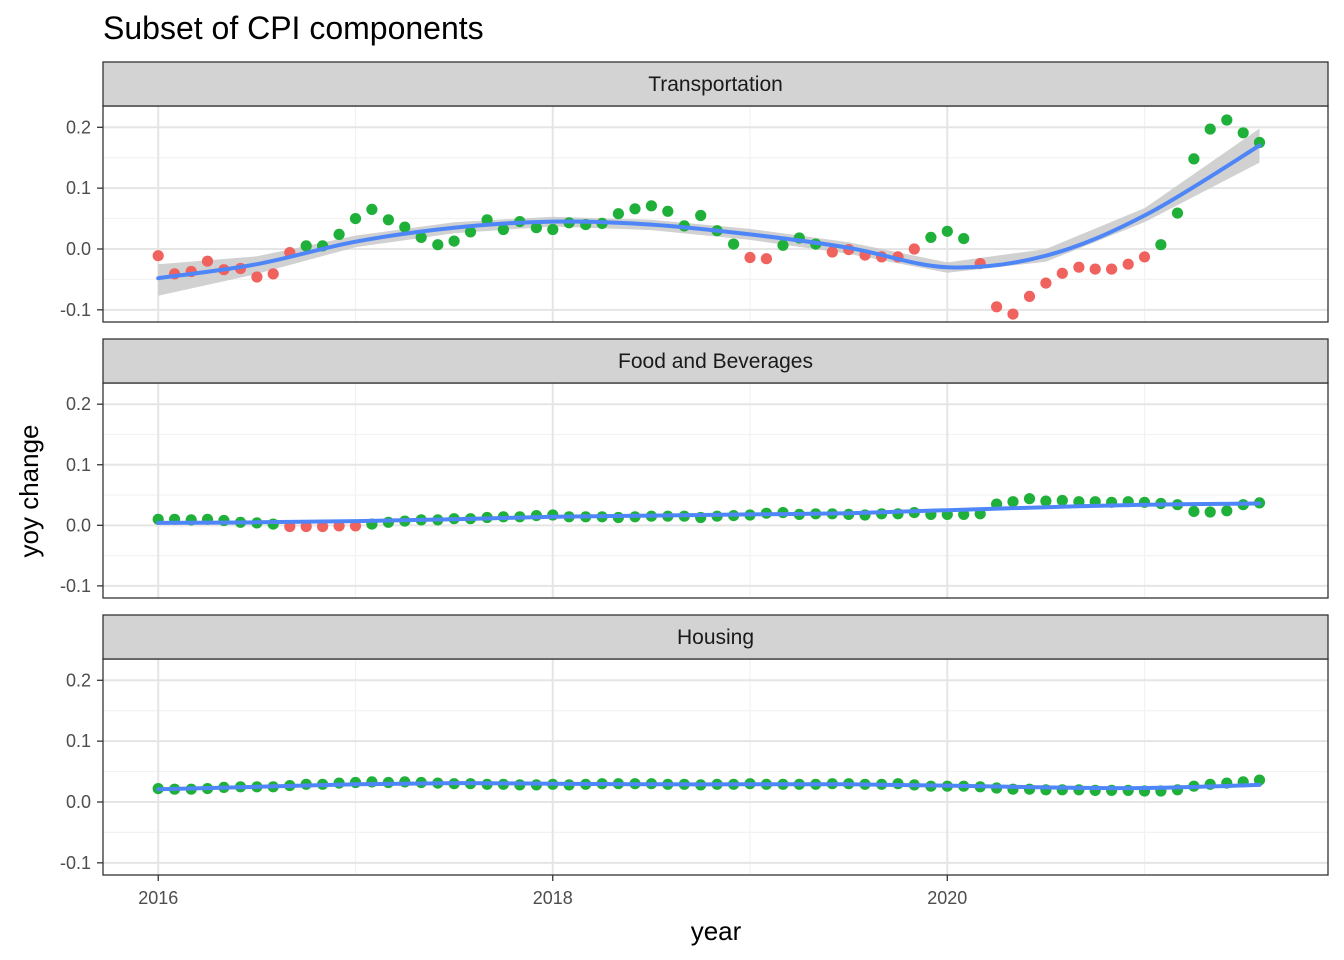  Describe the element at coordinates (29, 491) in the screenshot. I see `y-axis-title: yoy change` at that location.